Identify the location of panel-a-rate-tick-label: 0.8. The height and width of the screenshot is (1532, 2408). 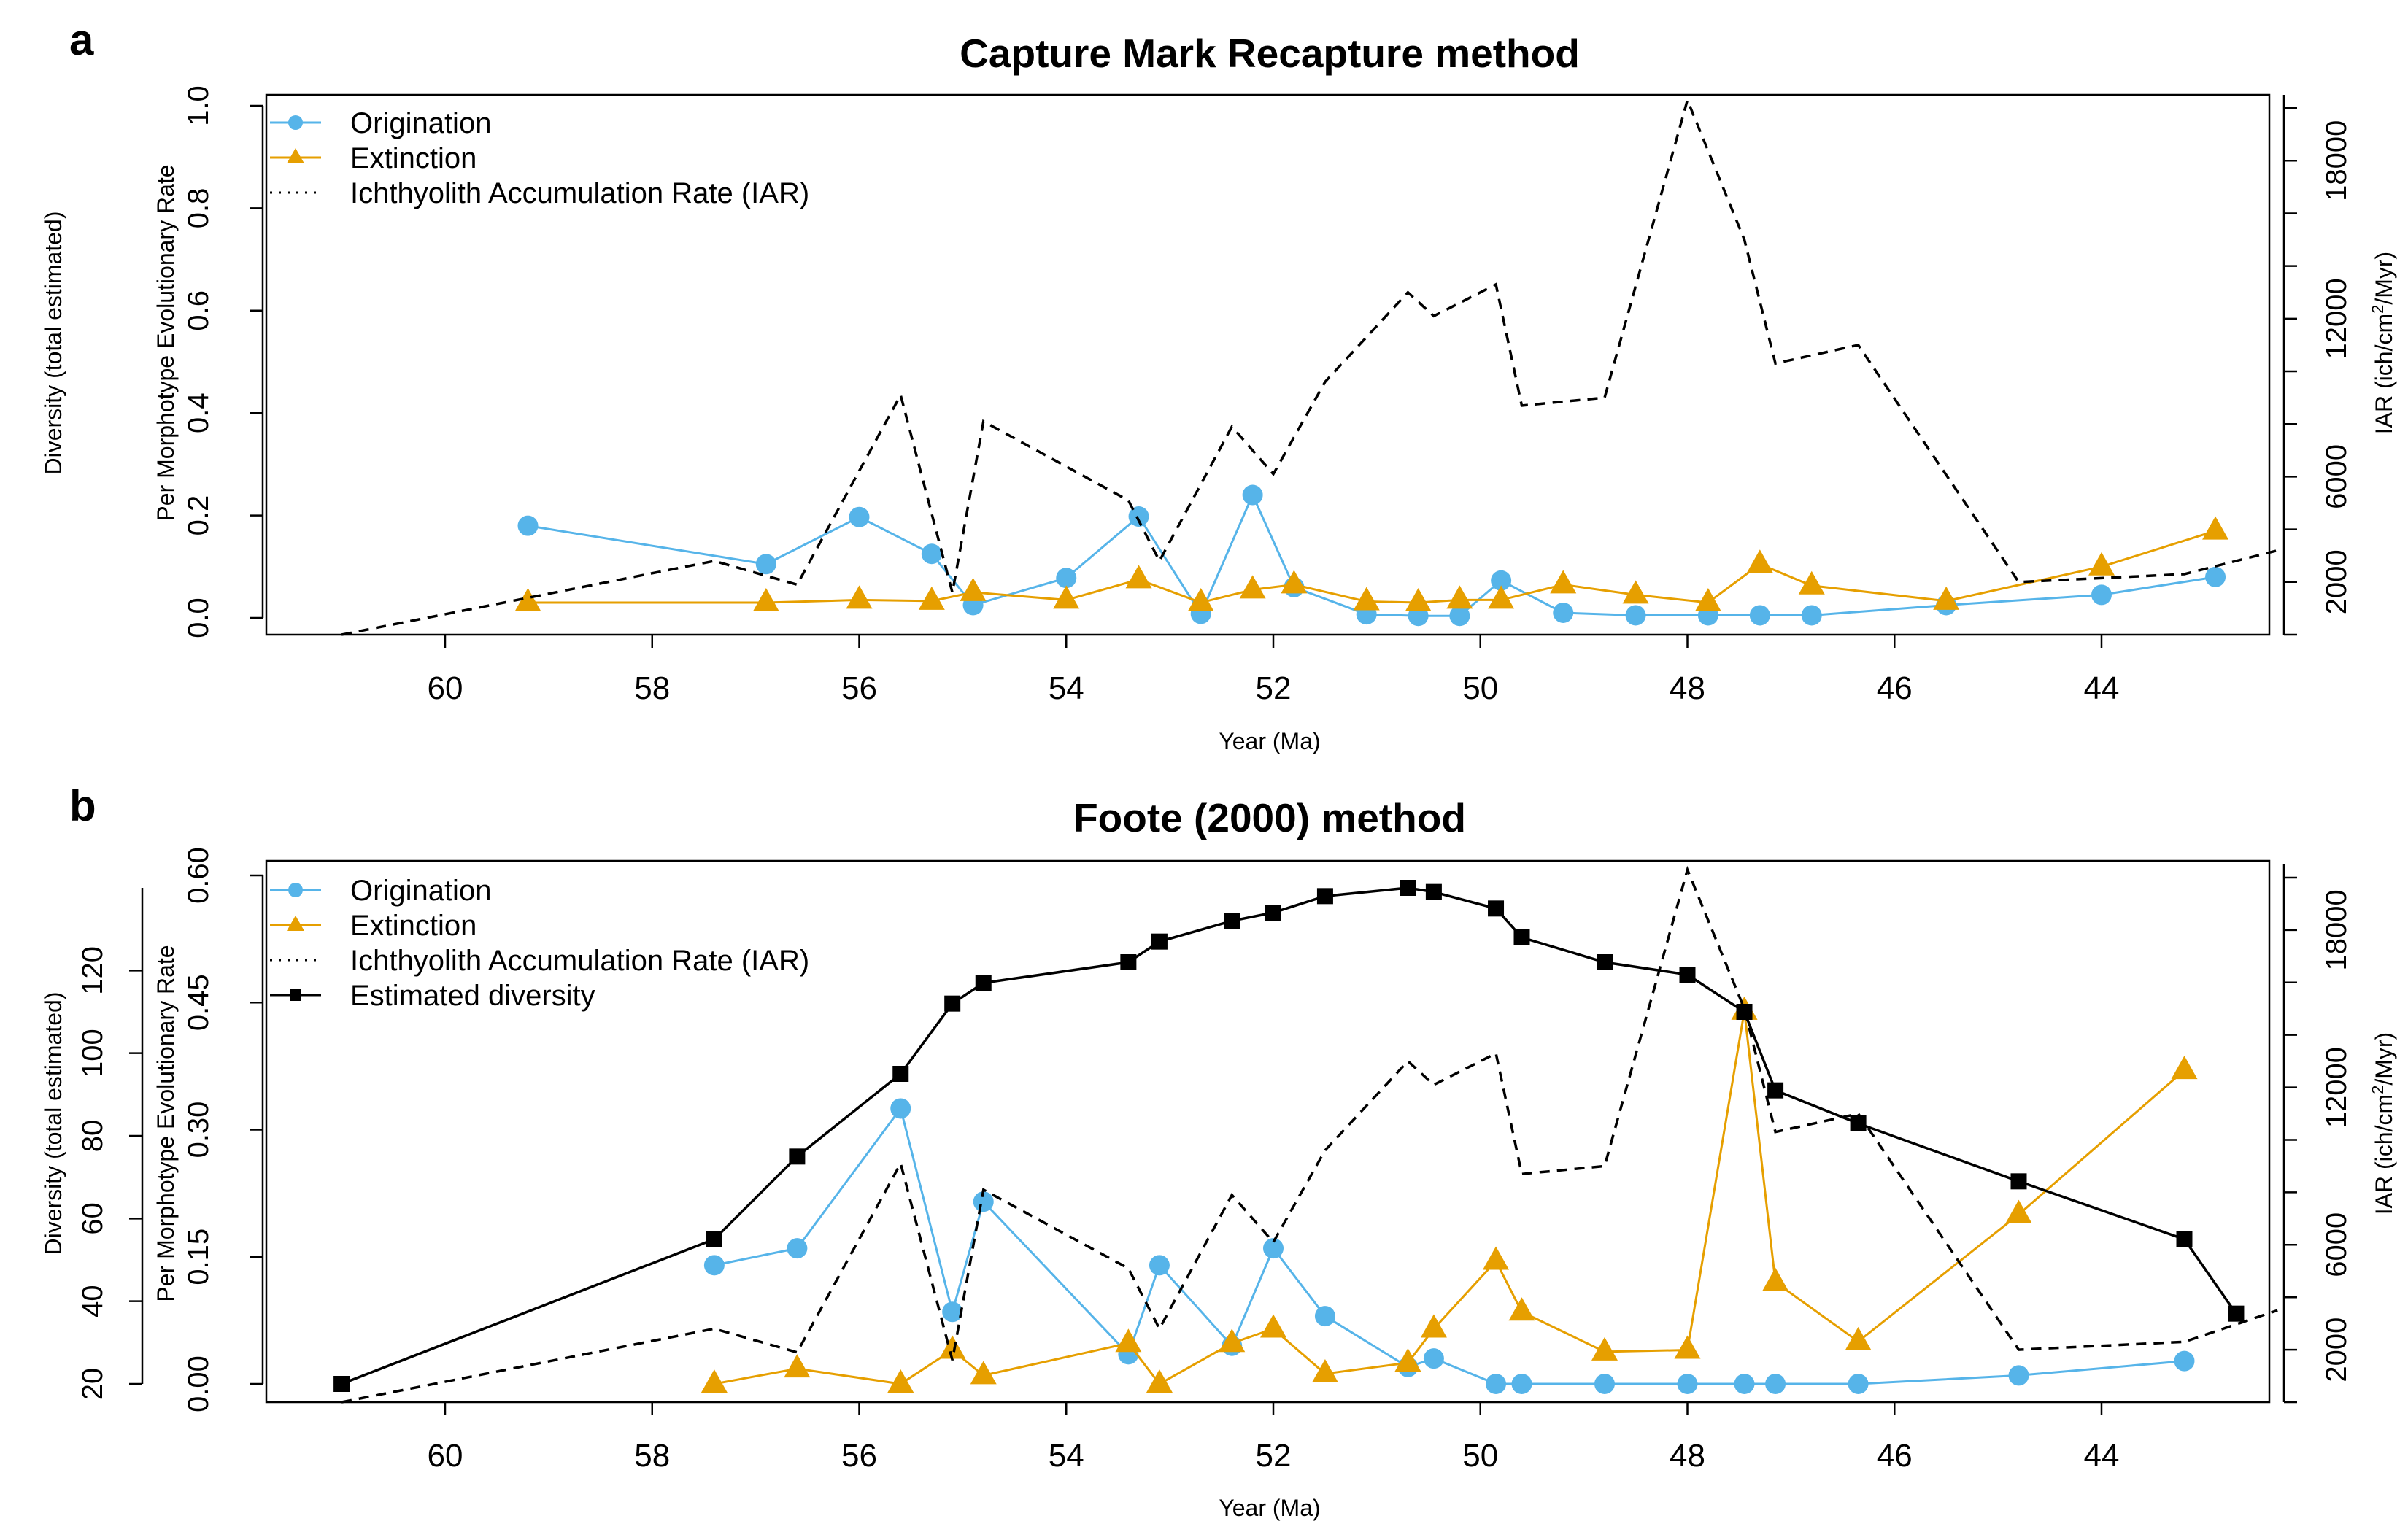
(198, 209).